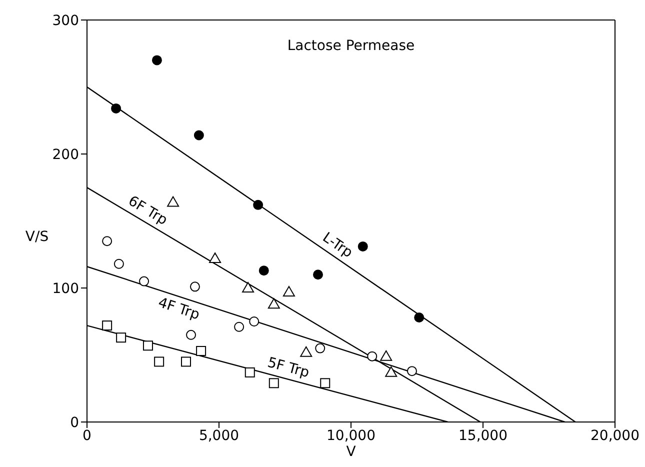  I want to click on y-tick-label: 200, so click(65, 154).